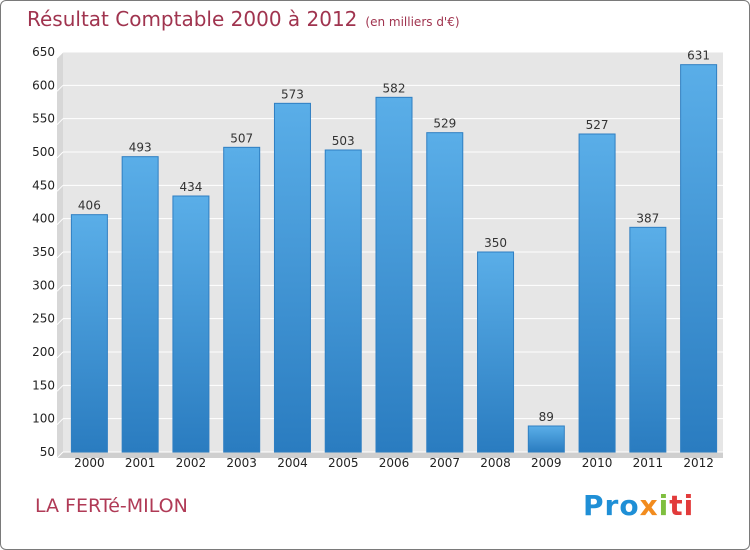 Image resolution: width=750 pixels, height=550 pixels. Describe the element at coordinates (394, 274) in the screenshot. I see `bar-2006` at that location.